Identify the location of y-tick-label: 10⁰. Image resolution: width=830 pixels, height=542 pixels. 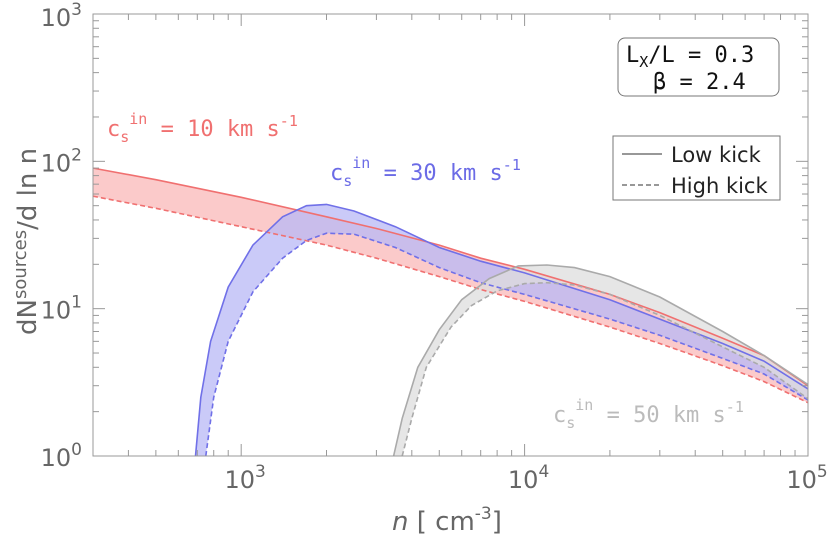
(61, 456).